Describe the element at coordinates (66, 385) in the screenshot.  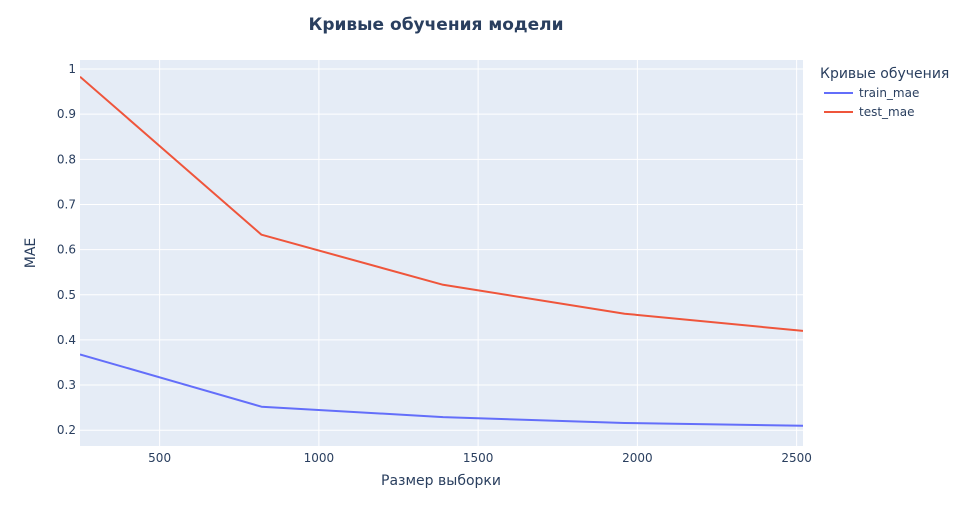
I see `y-tick-label: 0.3` at that location.